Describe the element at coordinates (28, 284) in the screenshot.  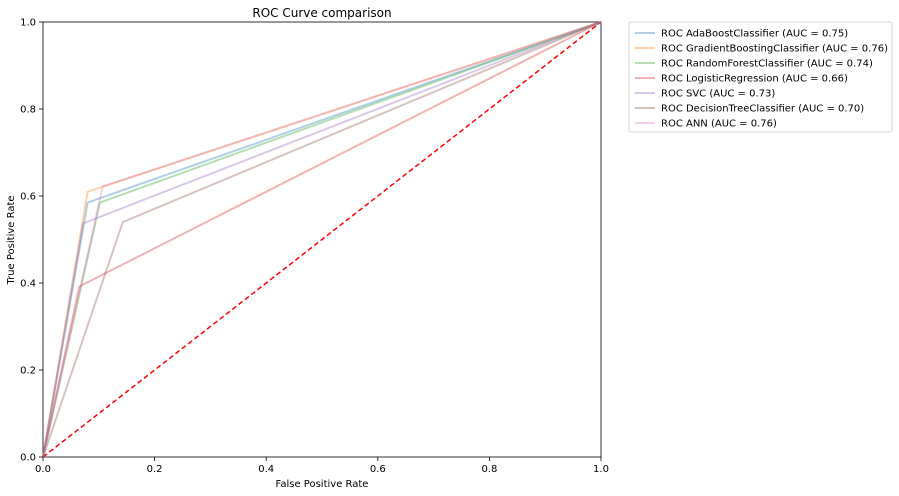
I see `y-tick-label: 0.4` at that location.